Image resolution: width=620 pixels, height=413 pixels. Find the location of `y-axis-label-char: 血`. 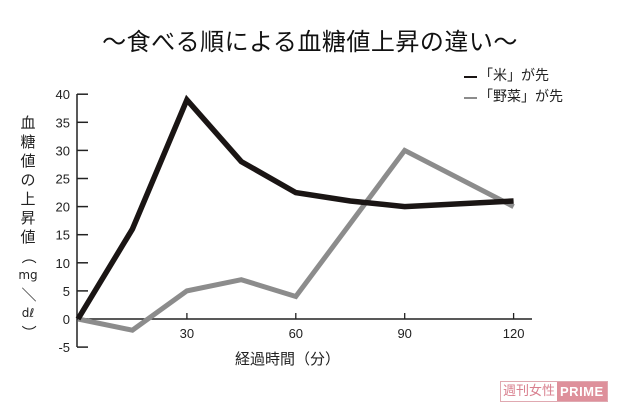

y-axis-label-char: 血 is located at coordinates (28, 123).